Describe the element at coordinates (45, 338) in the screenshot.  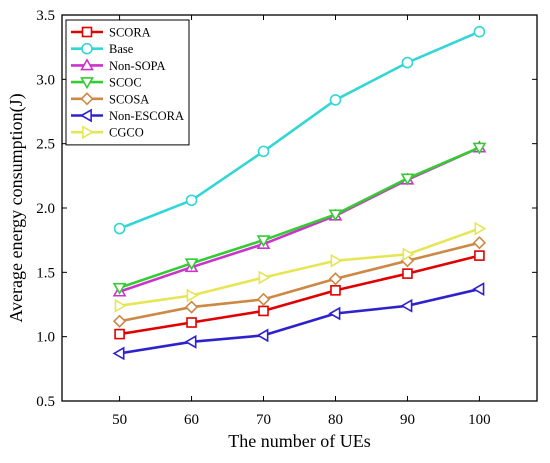
I see `y-tick-label: 1.0` at that location.